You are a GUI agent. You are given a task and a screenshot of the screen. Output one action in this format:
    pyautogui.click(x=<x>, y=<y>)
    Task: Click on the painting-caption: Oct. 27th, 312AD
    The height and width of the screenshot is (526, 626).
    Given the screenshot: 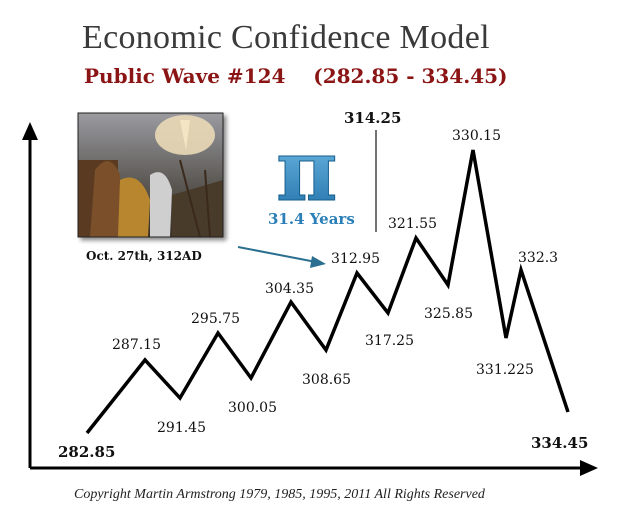 What is the action you would take?
    pyautogui.click(x=144, y=256)
    